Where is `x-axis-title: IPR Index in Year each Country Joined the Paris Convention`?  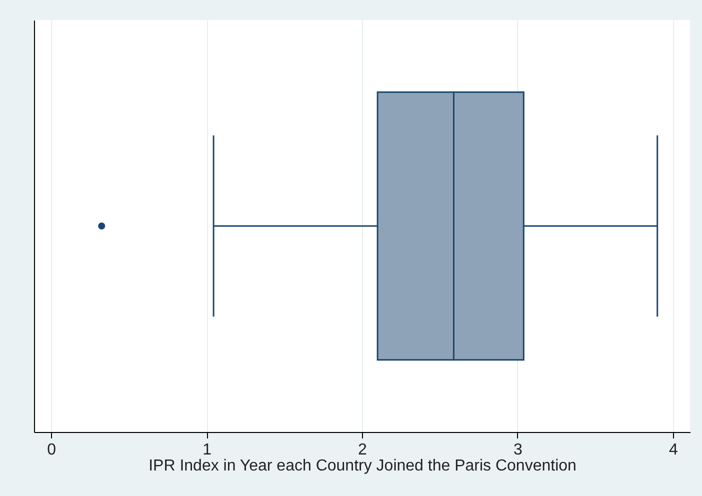 x-axis-title: IPR Index in Year each Country Joined the Paris Convention is located at coordinates (362, 466).